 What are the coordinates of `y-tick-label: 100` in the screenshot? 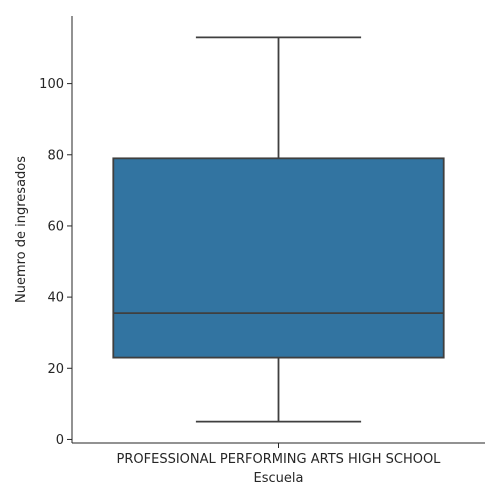 It's located at (51, 84).